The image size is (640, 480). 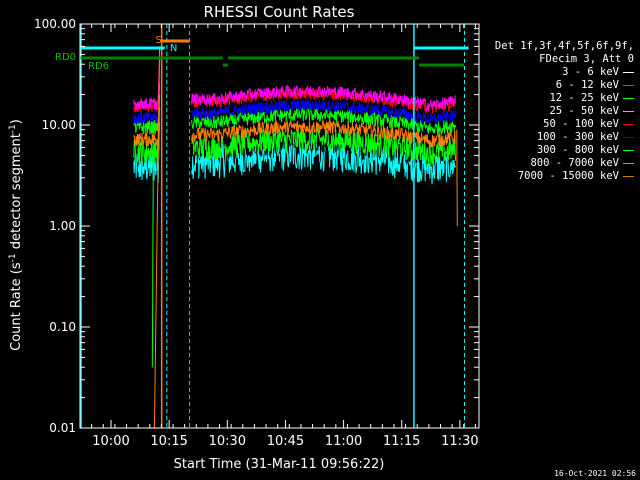 I want to click on series-6-main, so click(x=324, y=112).